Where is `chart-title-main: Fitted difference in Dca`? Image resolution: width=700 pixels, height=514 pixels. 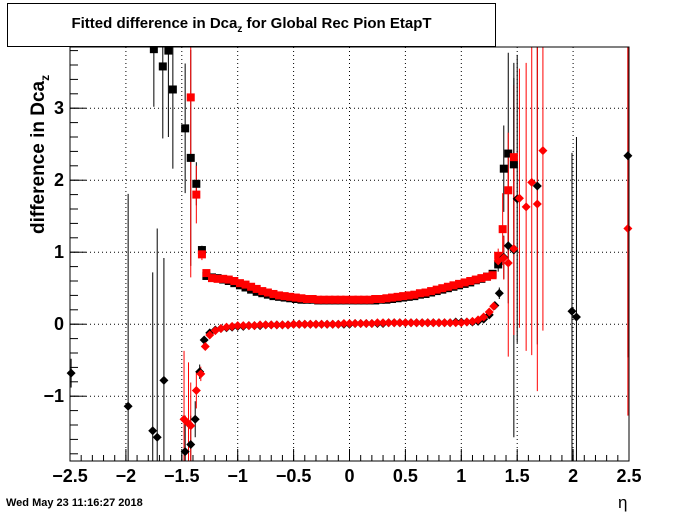 chart-title-main: Fitted difference in Dca is located at coordinates (154, 23).